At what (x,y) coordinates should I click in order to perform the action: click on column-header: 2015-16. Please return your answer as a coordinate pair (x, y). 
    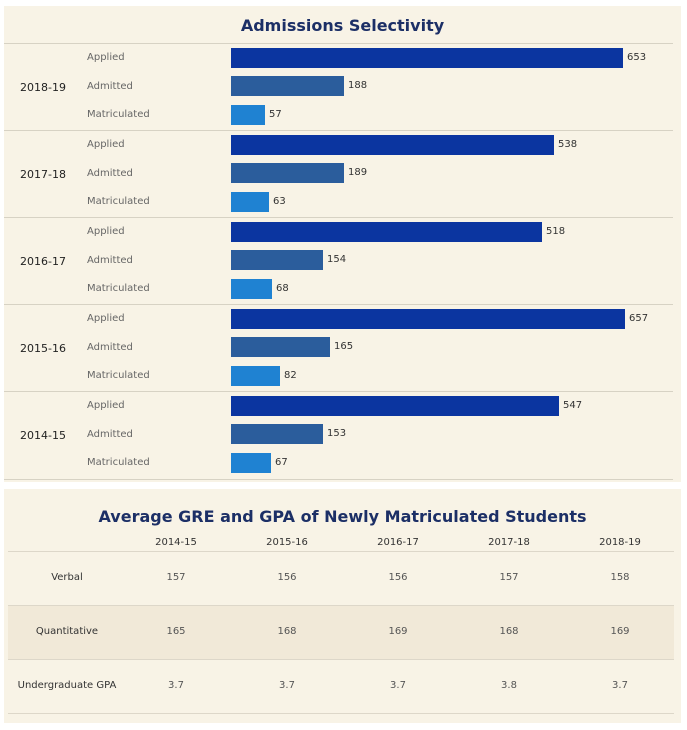
    Looking at the image, I should click on (287, 542).